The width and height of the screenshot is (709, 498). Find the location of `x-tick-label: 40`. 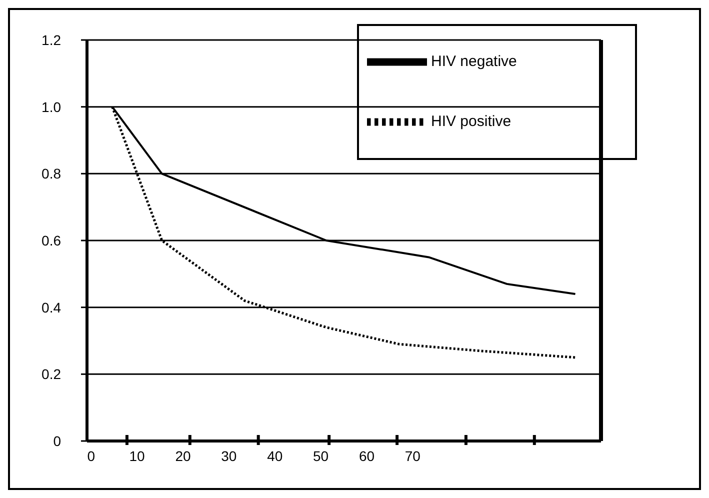

x-tick-label: 40 is located at coordinates (275, 456).